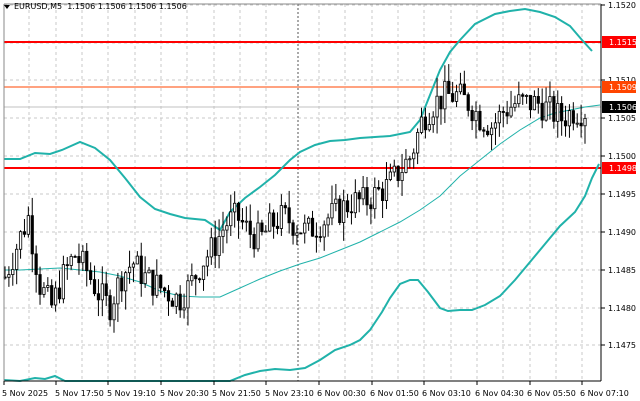 The width and height of the screenshot is (640, 401). I want to click on time-tick: 6 Nov 01:50, so click(394, 393).